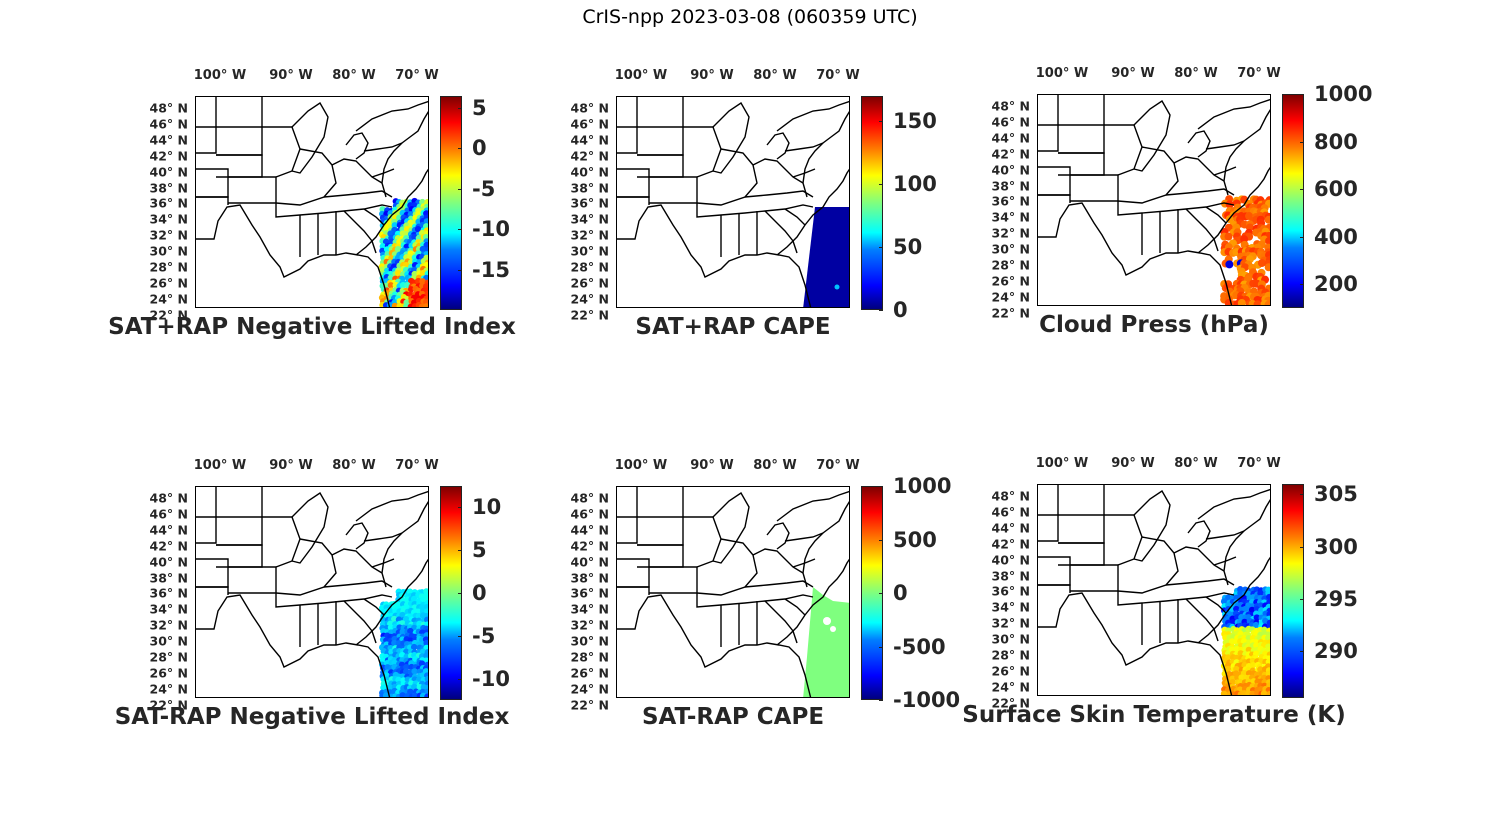 The width and height of the screenshot is (1500, 825). Describe the element at coordinates (1154, 715) in the screenshot. I see `panel-title: Surface Skin Temperature (K)` at that location.